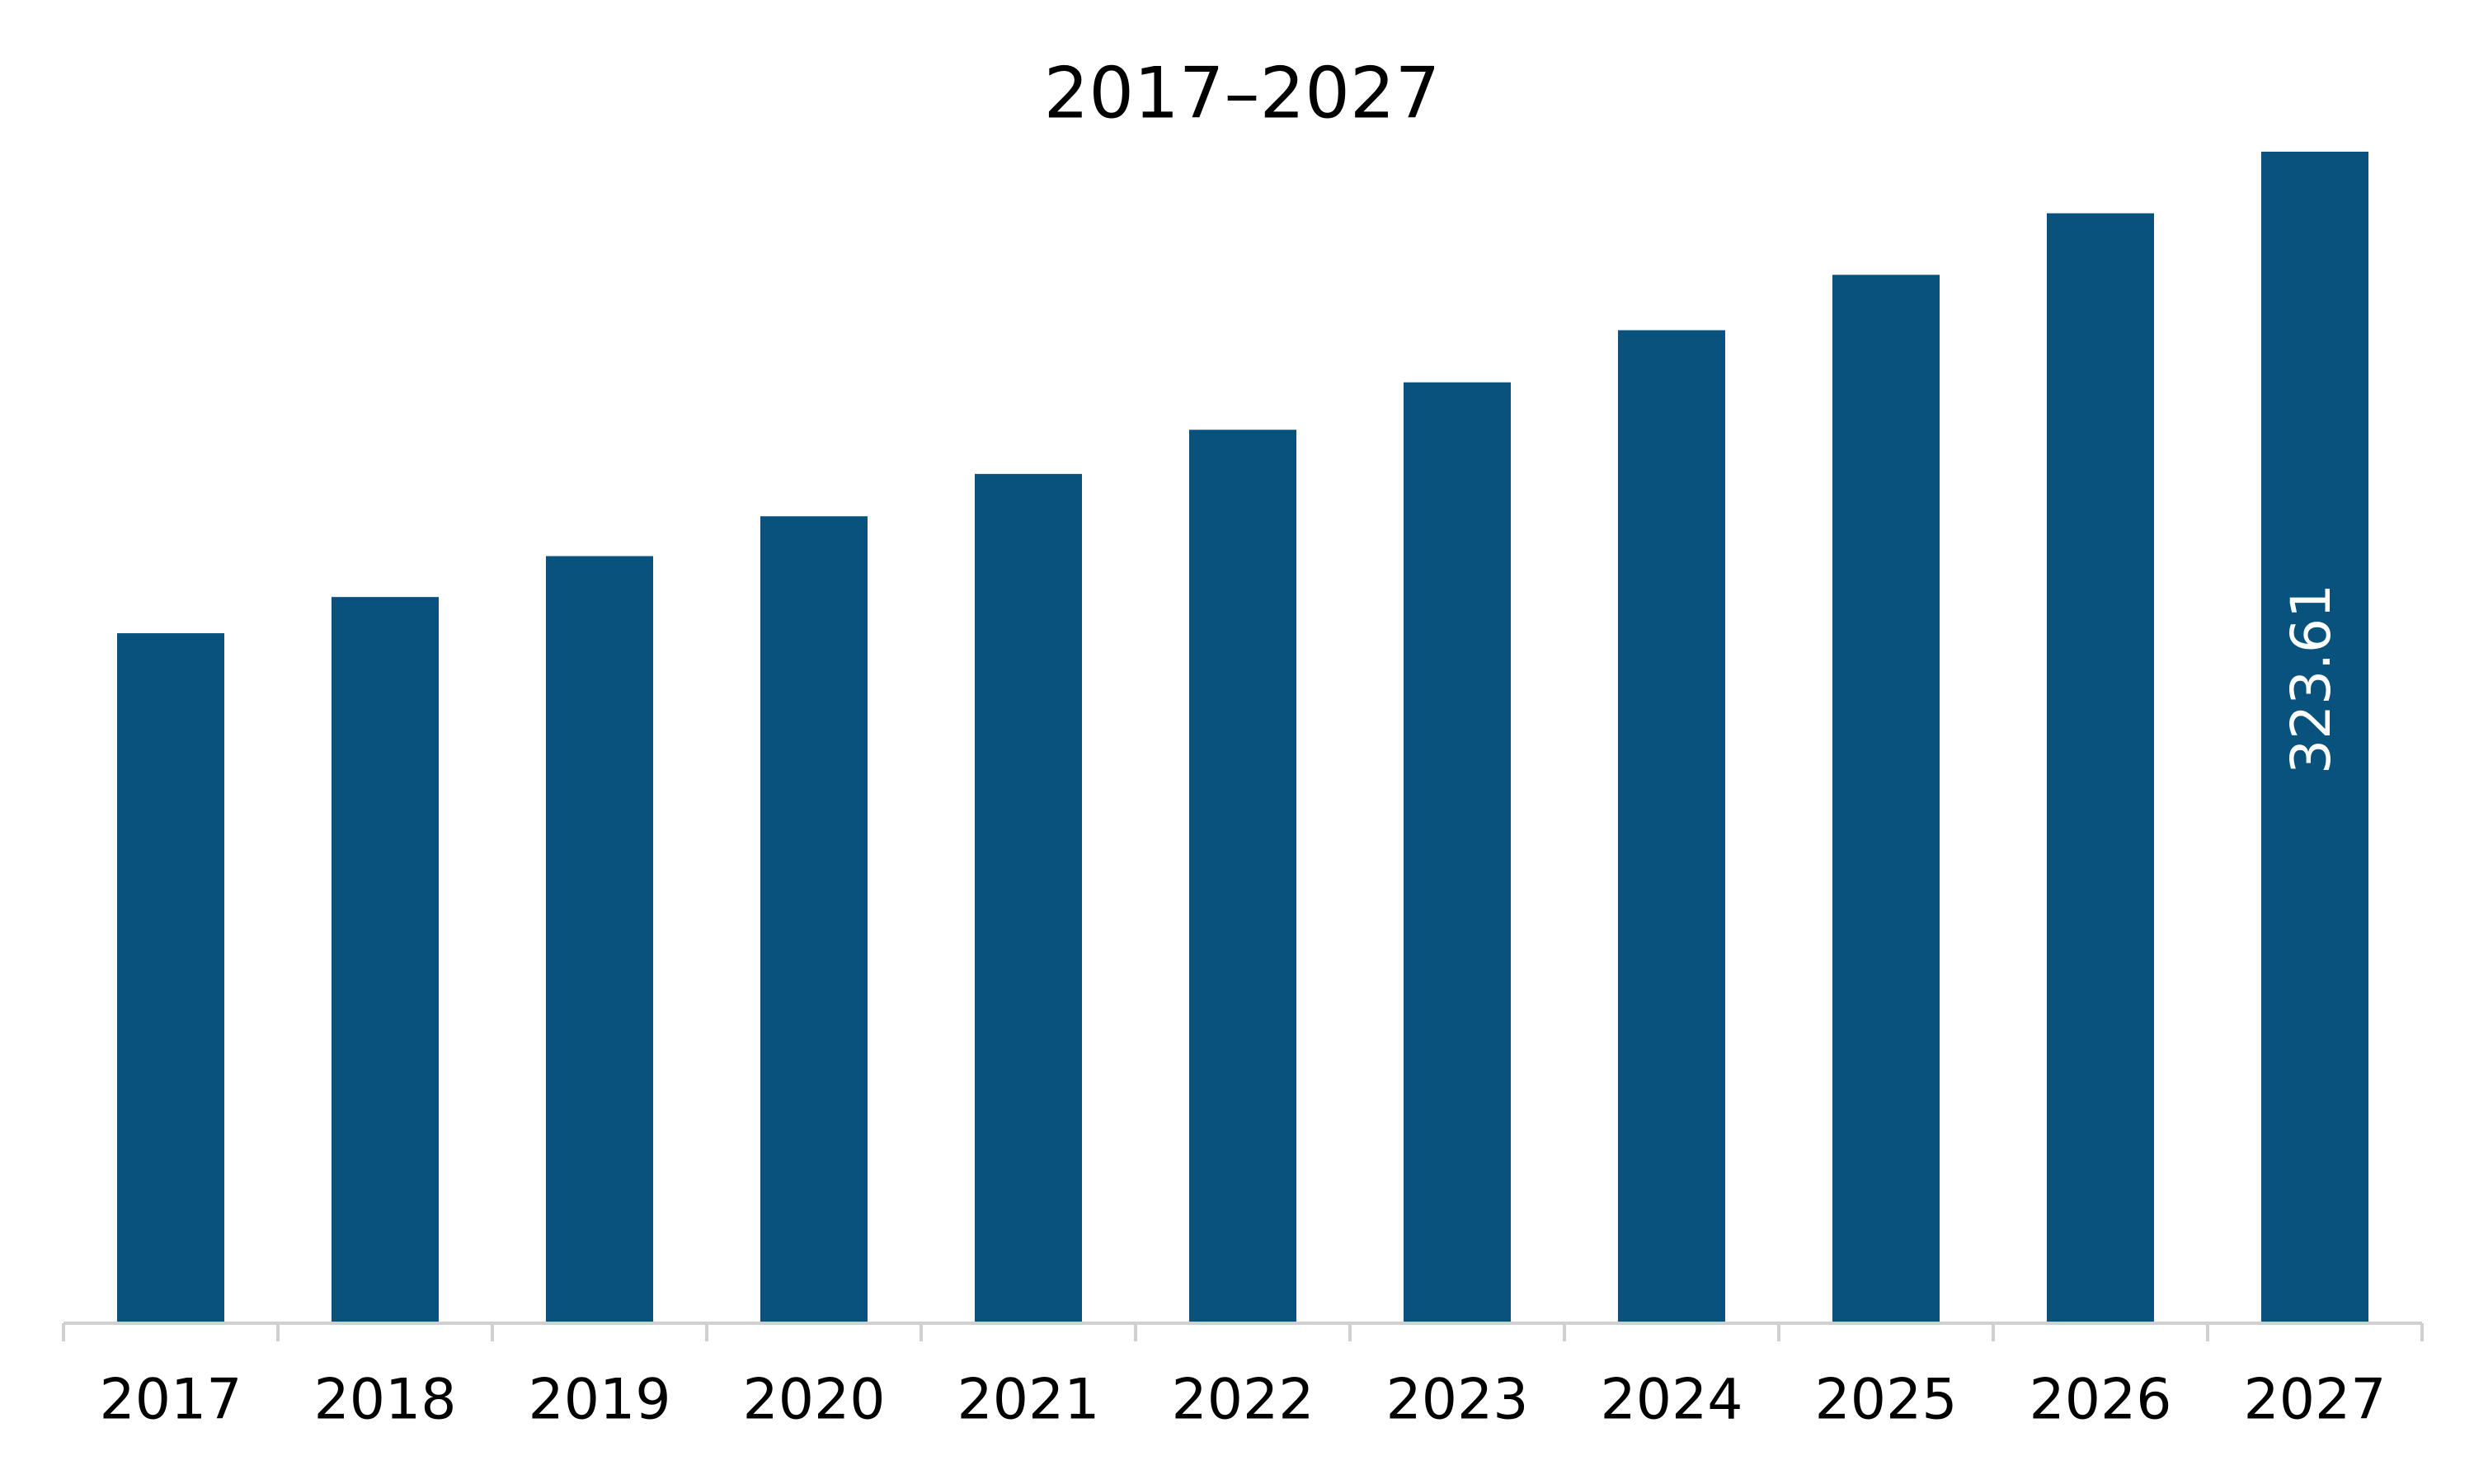  I want to click on x-tick-label: 2022, so click(1242, 1400).